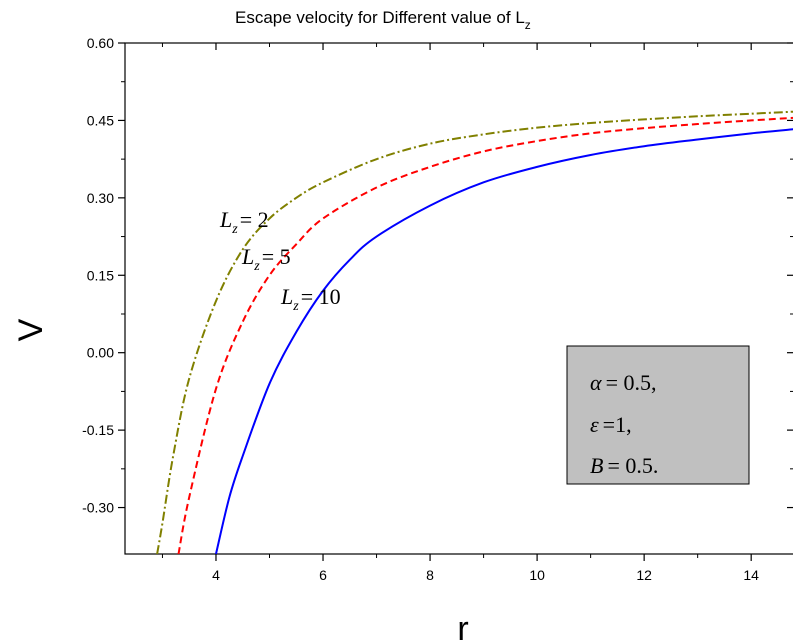 Image resolution: width=793 pixels, height=642 pixels. What do you see at coordinates (266, 259) in the screenshot?
I see `curve-label-lz5: Lz= 5` at bounding box center [266, 259].